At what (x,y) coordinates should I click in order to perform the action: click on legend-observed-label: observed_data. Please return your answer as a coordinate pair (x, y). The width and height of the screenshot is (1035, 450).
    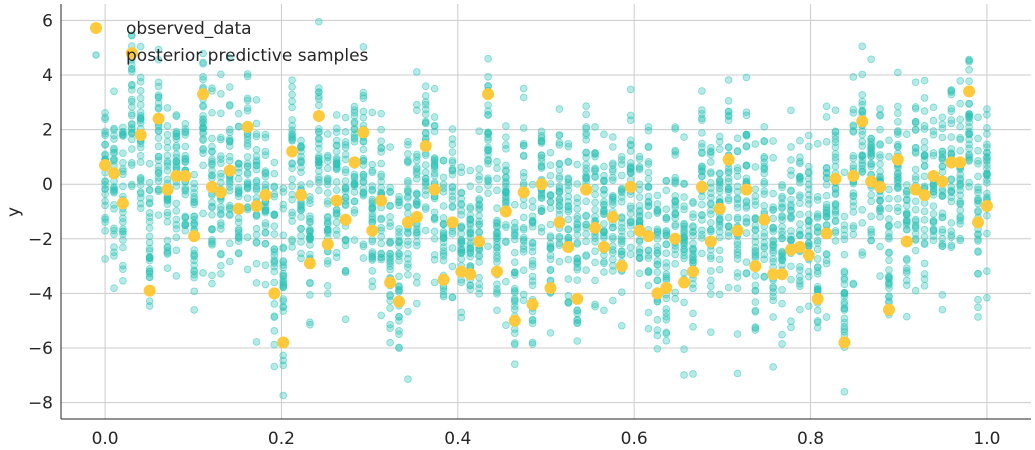
    Looking at the image, I should click on (189, 29).